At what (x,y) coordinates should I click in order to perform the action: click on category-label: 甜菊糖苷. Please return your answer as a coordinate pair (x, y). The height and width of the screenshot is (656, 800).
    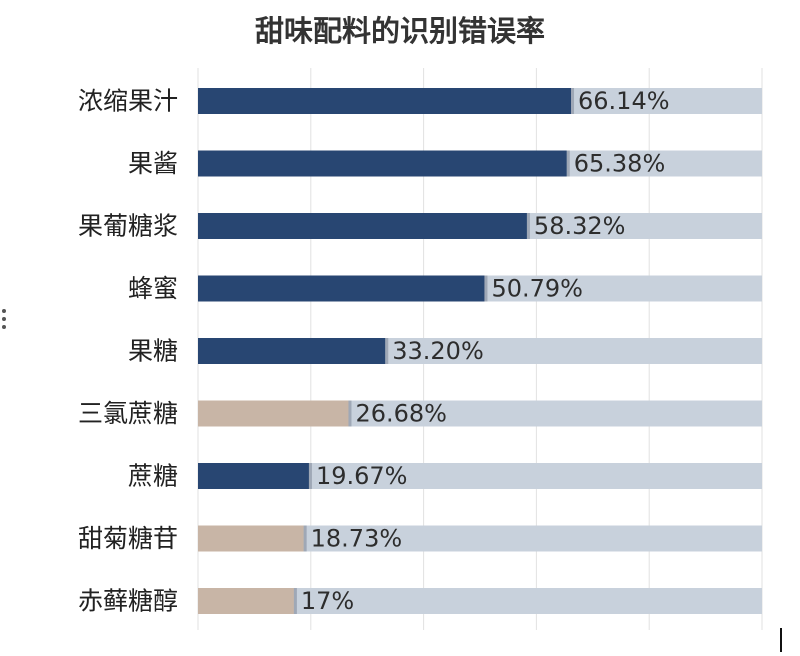
    Looking at the image, I should click on (128, 538).